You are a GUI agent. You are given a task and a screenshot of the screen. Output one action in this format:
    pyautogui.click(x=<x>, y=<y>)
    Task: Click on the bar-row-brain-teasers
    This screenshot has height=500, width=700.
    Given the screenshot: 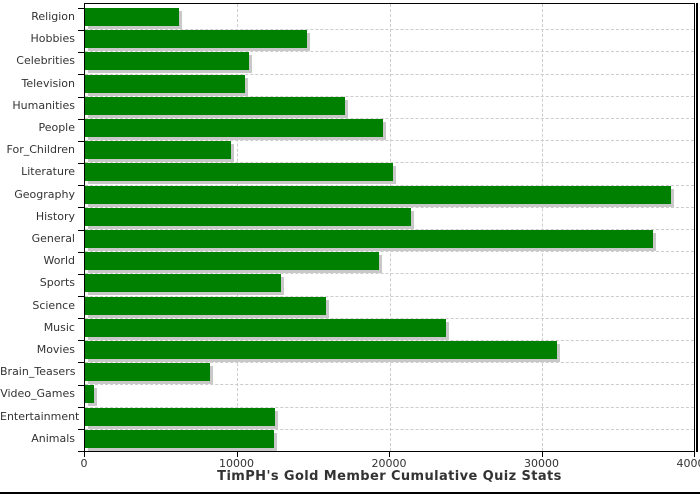 What is the action you would take?
    pyautogui.click(x=389, y=374)
    